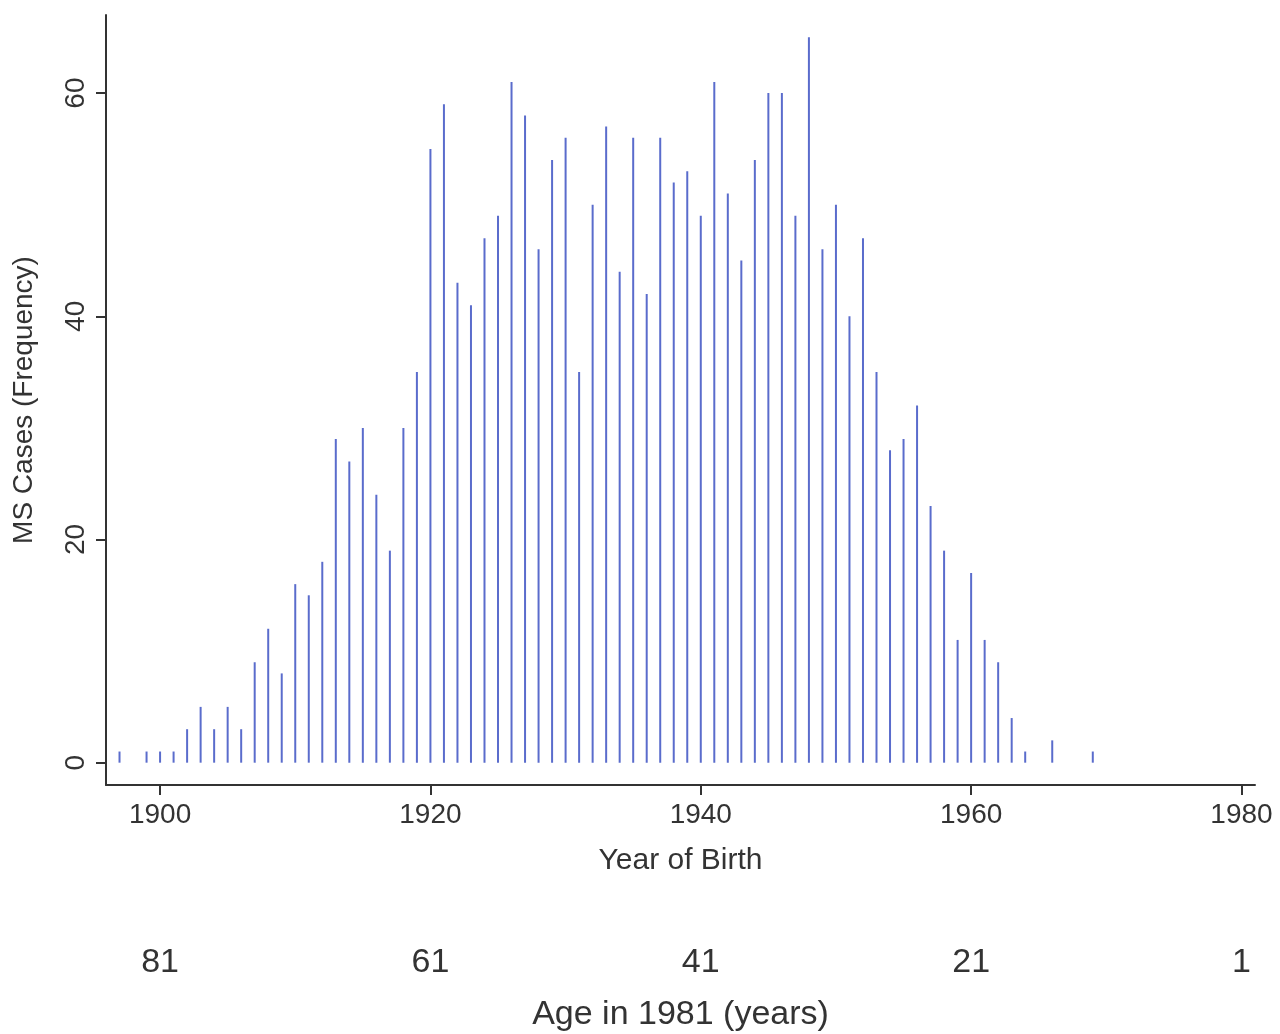 The image size is (1280, 1034). What do you see at coordinates (1241, 960) in the screenshot?
I see `x2-tick-label: 1` at bounding box center [1241, 960].